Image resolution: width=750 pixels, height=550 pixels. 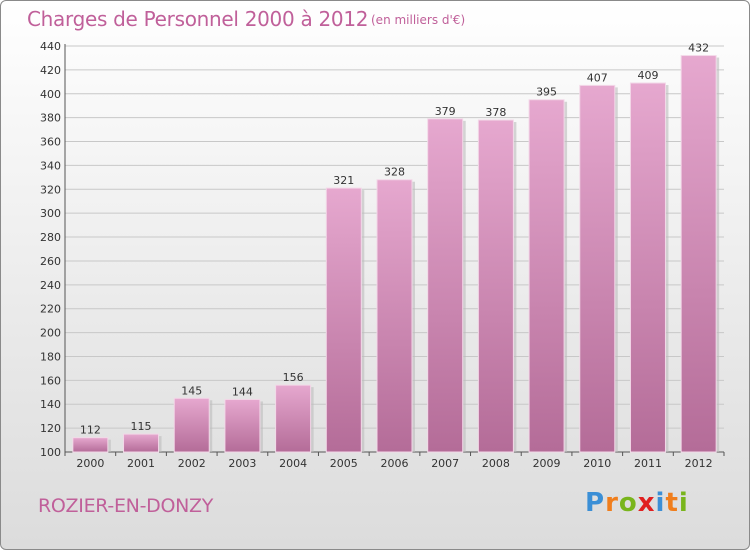 What do you see at coordinates (141, 463) in the screenshot?
I see `x-tick-label: 2001` at bounding box center [141, 463].